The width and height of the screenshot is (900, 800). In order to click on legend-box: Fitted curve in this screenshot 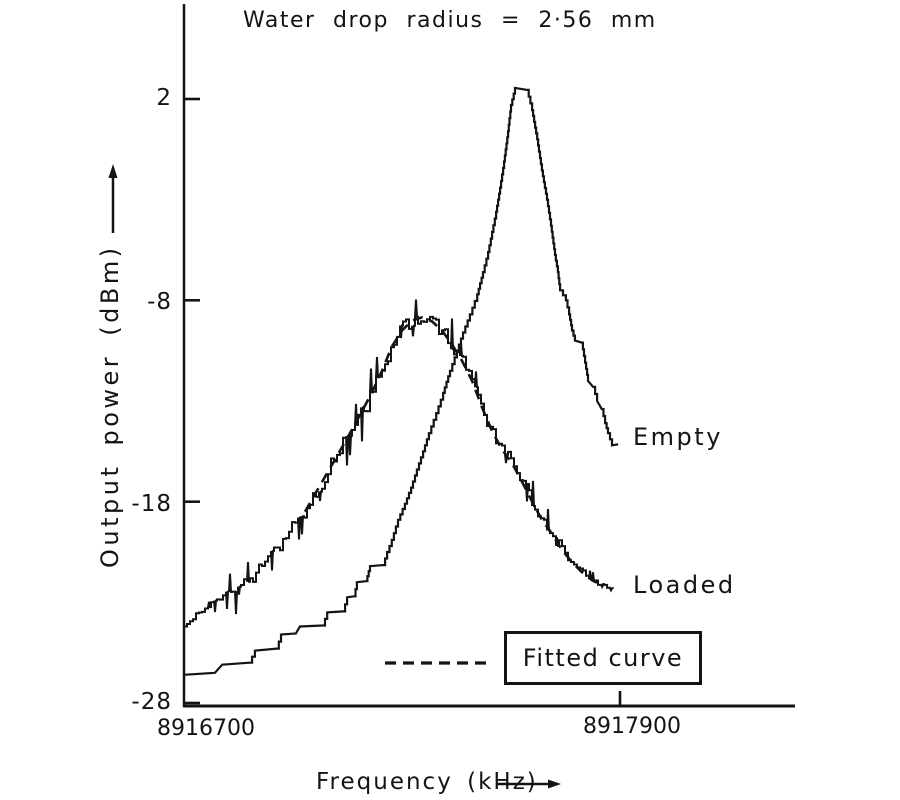, I will do `click(603, 658)`.